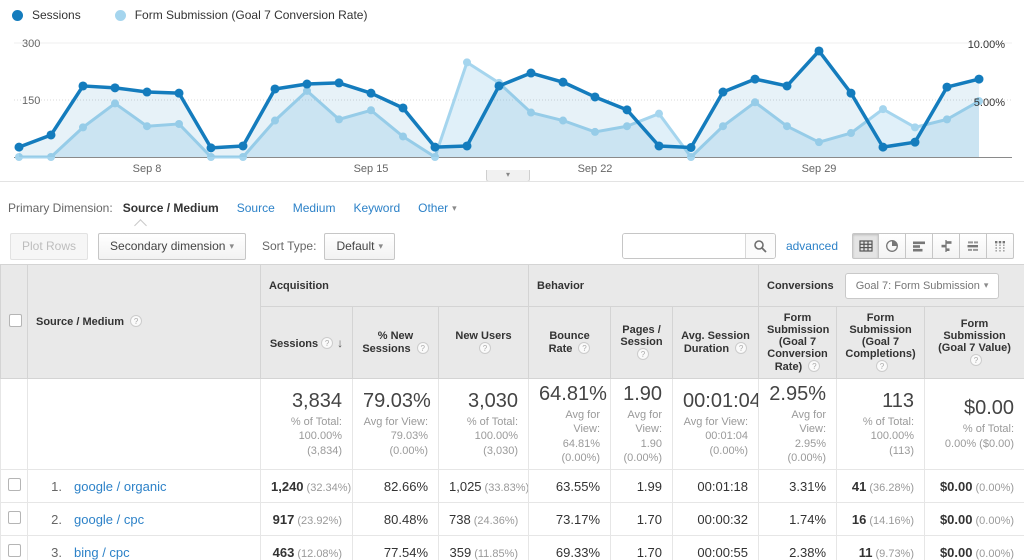  Describe the element at coordinates (306, 342) in the screenshot. I see `sessions-column-header: Sessions? ↓` at that location.